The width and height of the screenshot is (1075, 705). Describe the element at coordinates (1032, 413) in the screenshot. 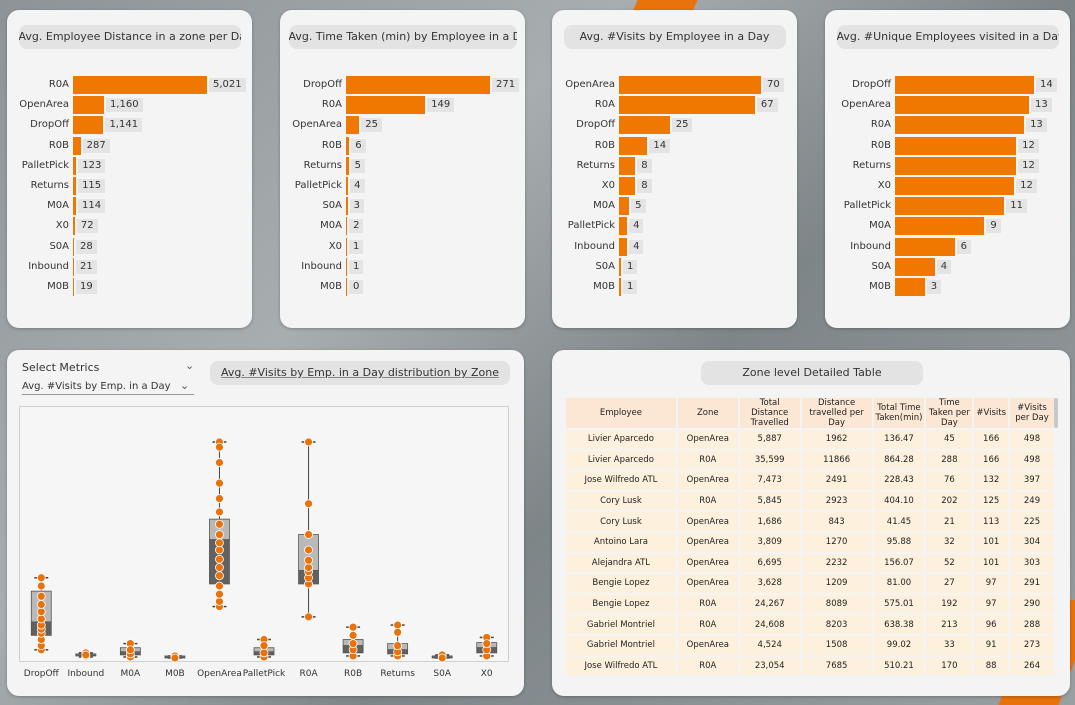

I see `column-header: #Visits per Day` at that location.